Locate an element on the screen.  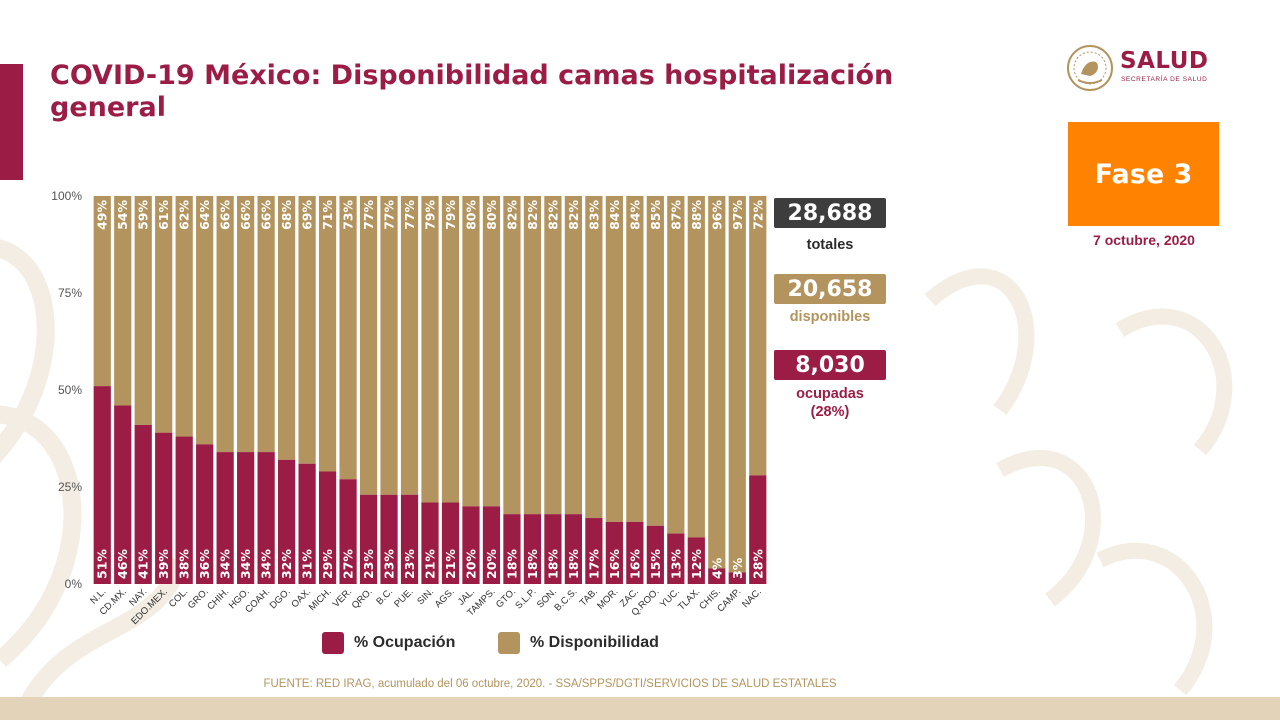
data-label-ocupacion: 39% is located at coordinates (163, 564).